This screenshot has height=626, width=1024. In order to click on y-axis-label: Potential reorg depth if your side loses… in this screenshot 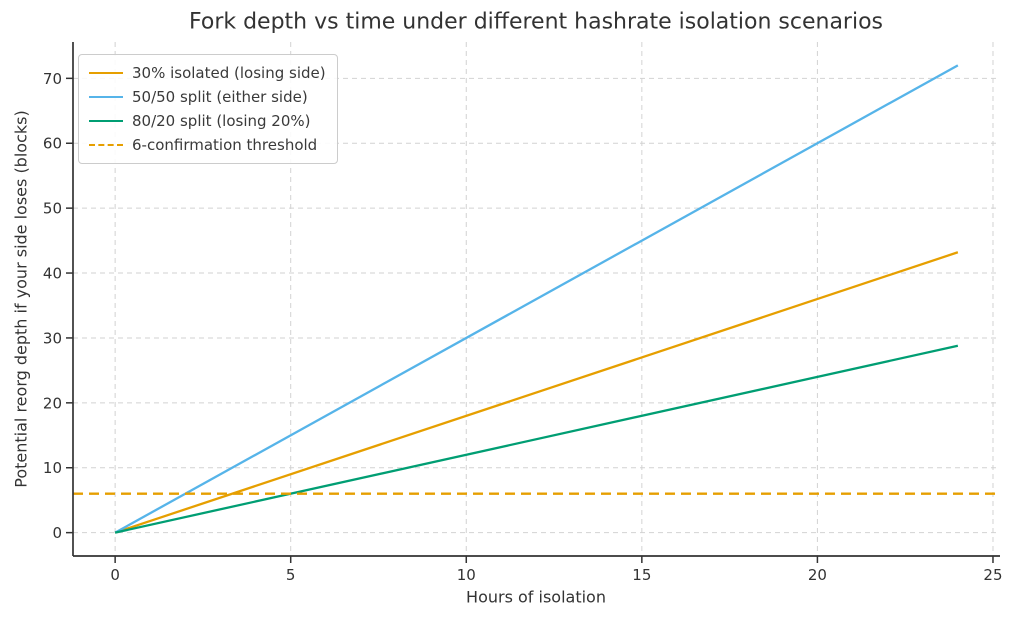, I will do `click(21, 299)`.